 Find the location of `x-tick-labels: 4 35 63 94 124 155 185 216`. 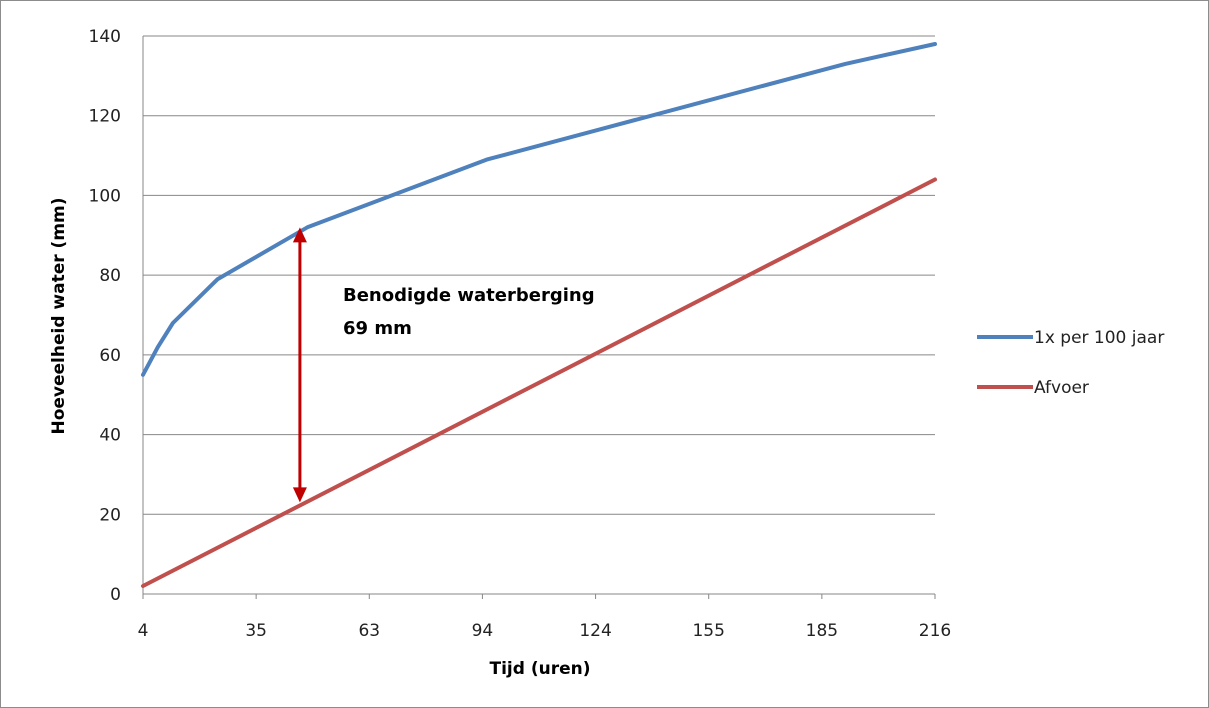

x-tick-labels: 4 35 63 94 124 155 185 216 is located at coordinates (545, 631).